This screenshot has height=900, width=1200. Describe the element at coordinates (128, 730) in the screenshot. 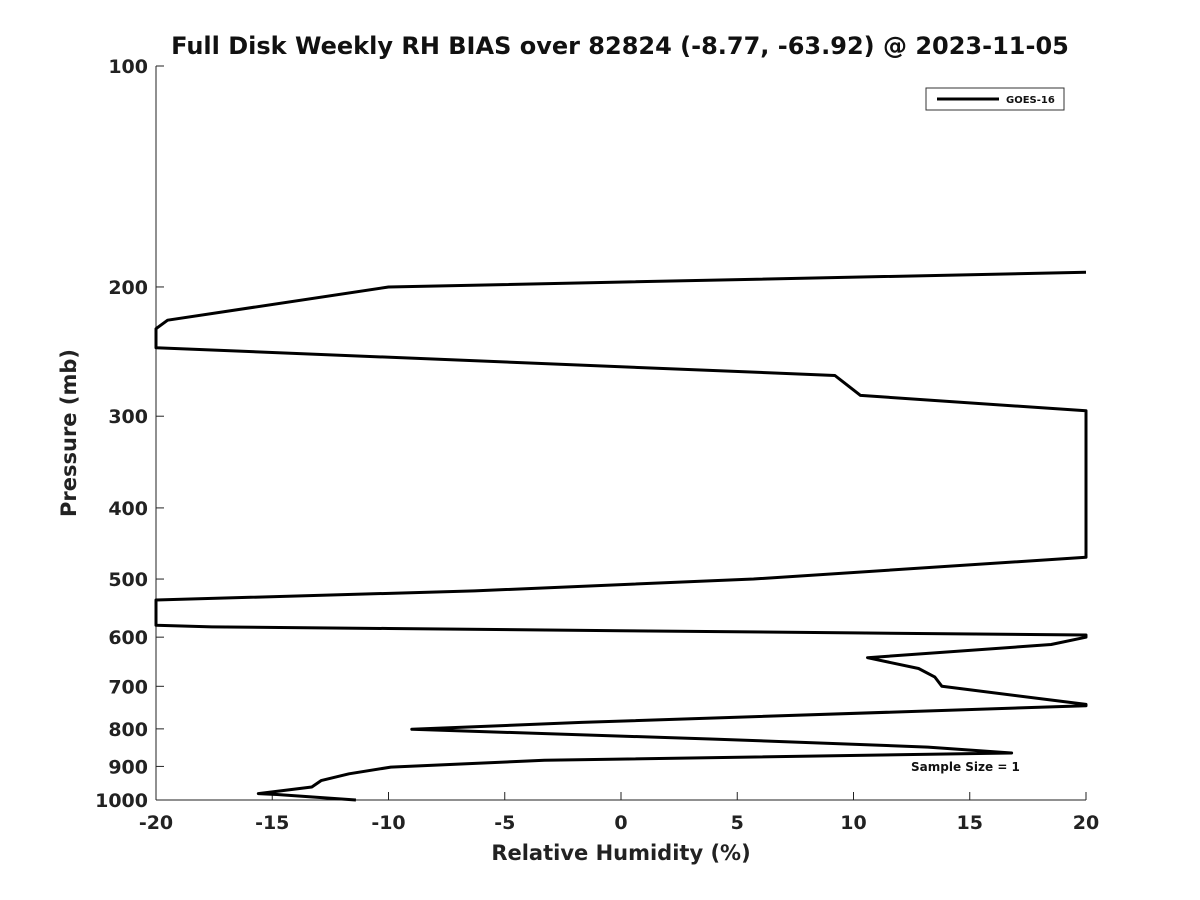

I see `y-tick-label: 800` at that location.